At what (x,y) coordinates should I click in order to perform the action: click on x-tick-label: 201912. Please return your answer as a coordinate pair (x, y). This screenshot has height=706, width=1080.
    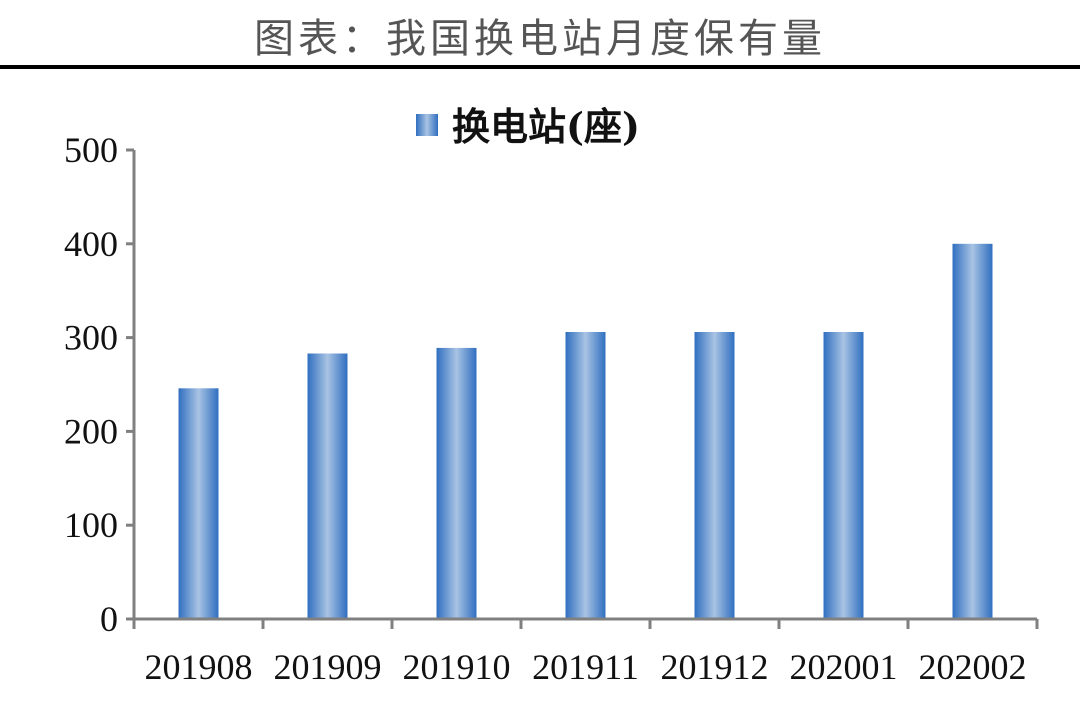
    Looking at the image, I should click on (715, 667).